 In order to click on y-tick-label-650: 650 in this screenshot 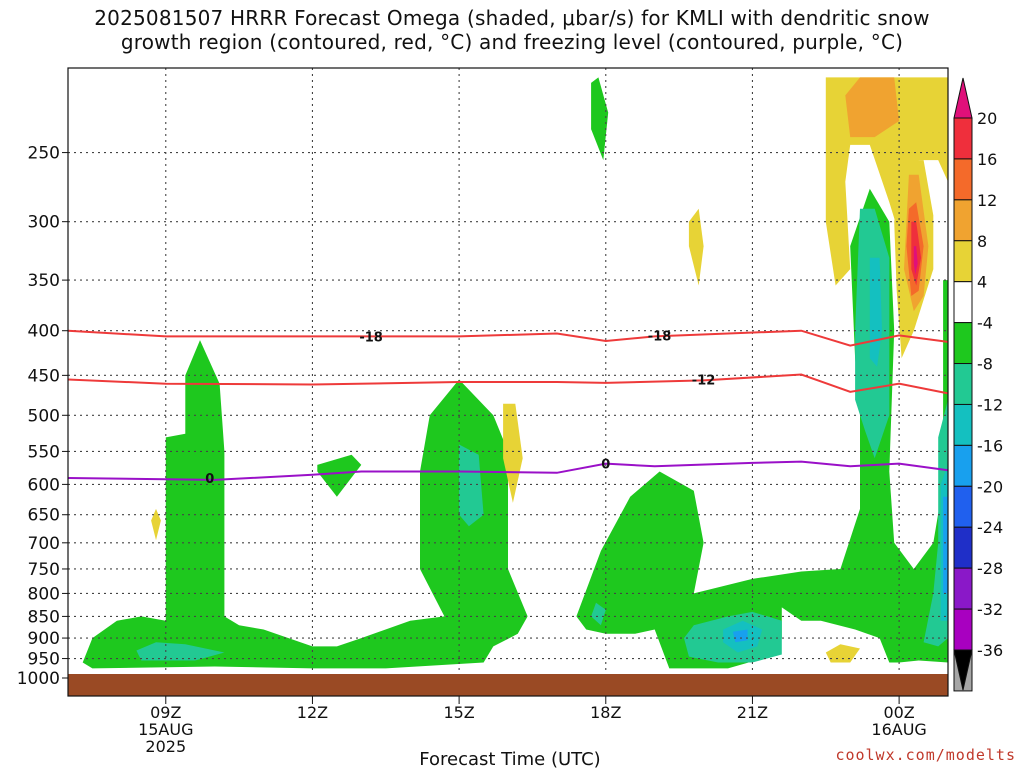, I will do `click(44, 516)`.